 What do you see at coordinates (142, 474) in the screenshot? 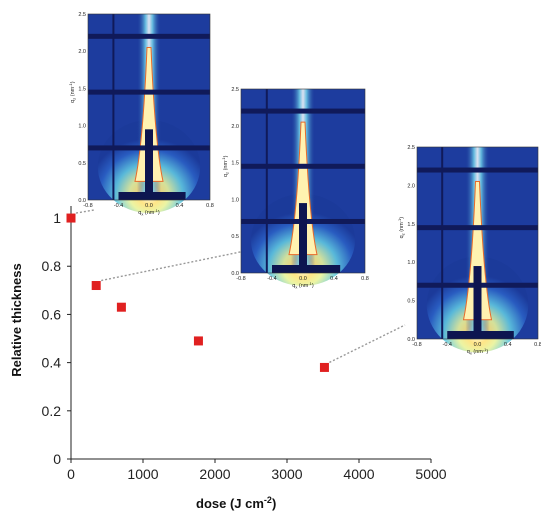
I see `x-tick-label: 1000` at bounding box center [142, 474].